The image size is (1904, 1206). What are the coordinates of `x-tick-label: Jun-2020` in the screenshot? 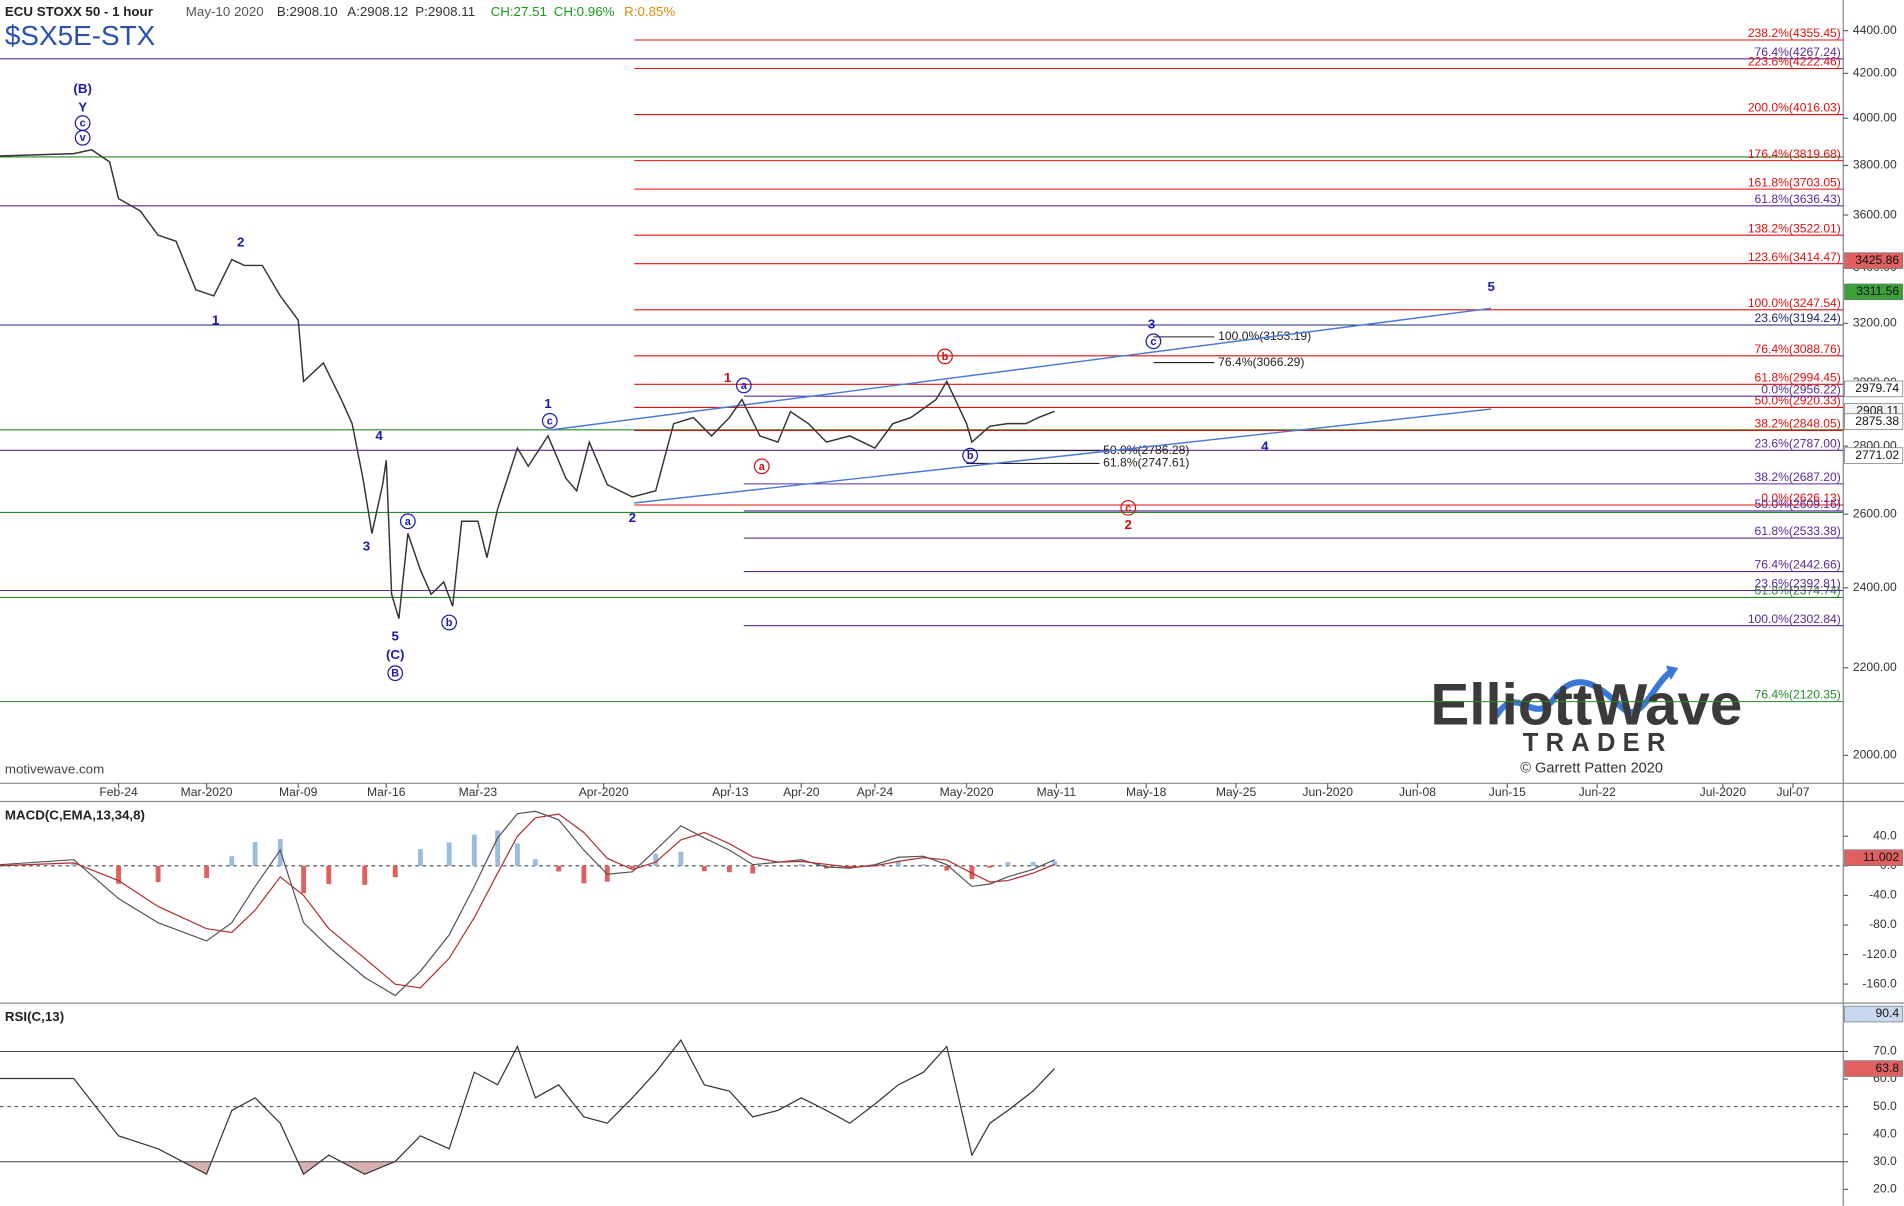 It's located at (1327, 792).